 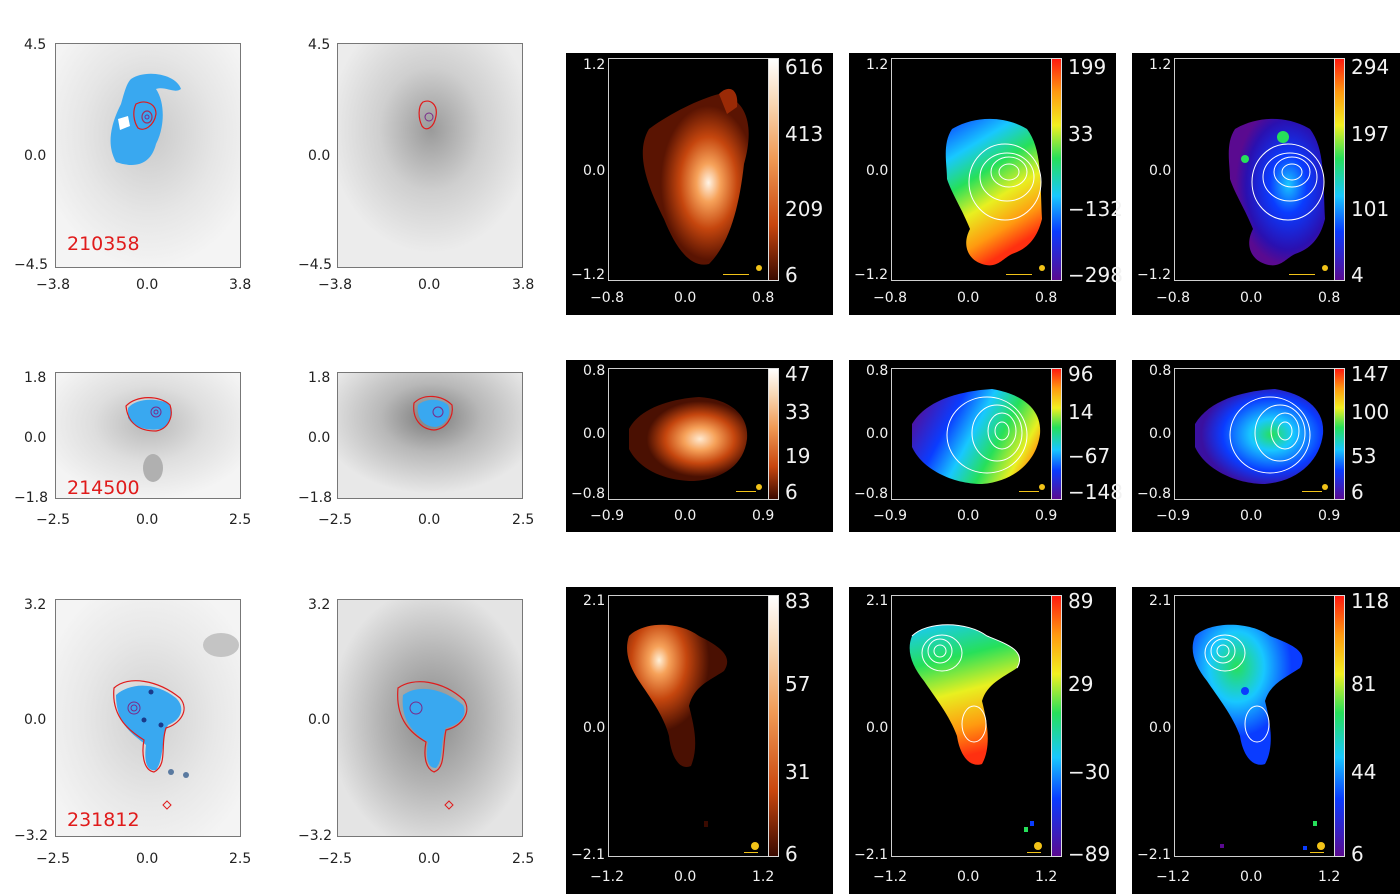 I want to click on hst-image-row2, so click(x=148, y=435).